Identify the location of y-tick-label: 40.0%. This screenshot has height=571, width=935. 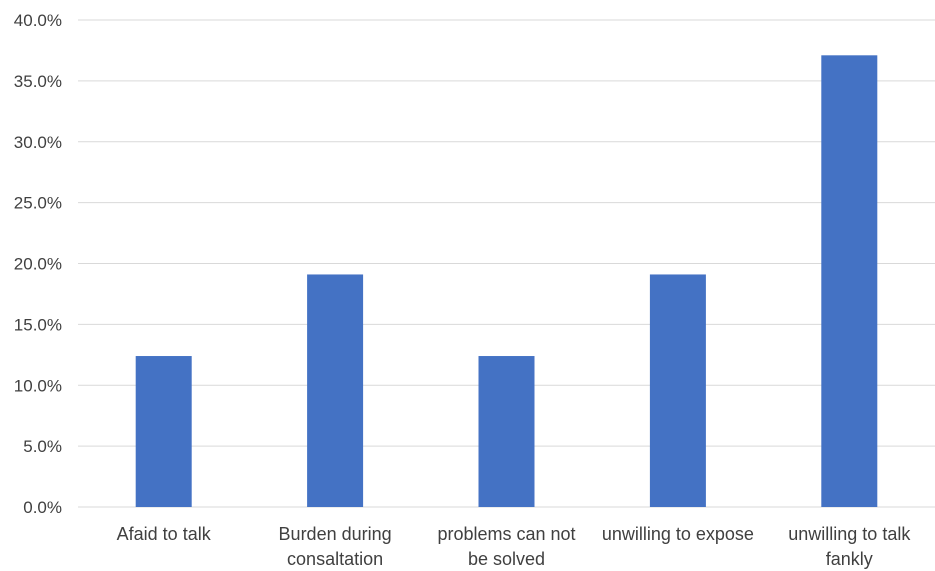
(38, 20).